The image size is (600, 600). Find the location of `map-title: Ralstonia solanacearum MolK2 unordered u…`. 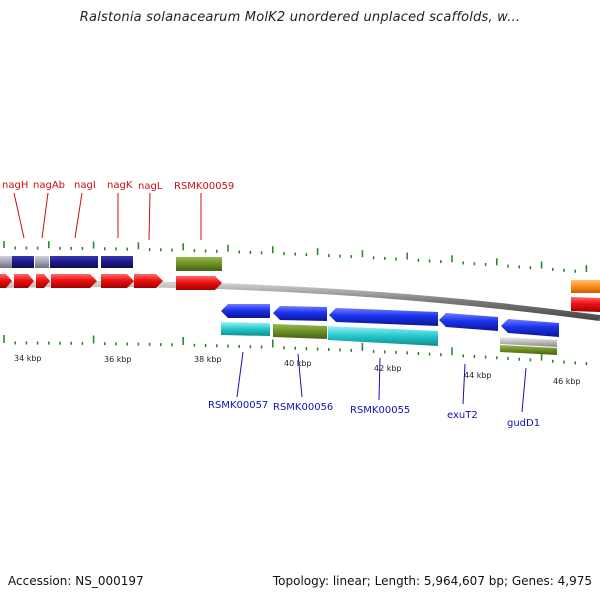

map-title: Ralstonia solanacearum MolK2 unordered u… is located at coordinates (300, 17).